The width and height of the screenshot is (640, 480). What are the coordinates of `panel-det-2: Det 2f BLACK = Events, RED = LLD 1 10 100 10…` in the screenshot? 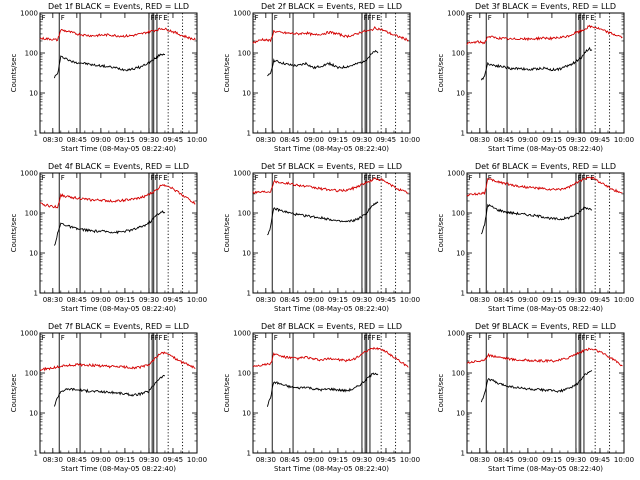 It's located at (321, 77).